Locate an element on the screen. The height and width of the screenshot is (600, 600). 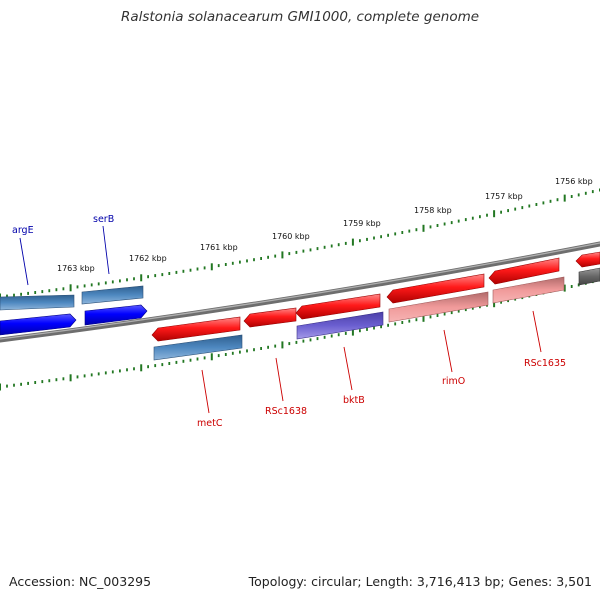
gene-feature-rimO-upper is located at coordinates (435, 288).